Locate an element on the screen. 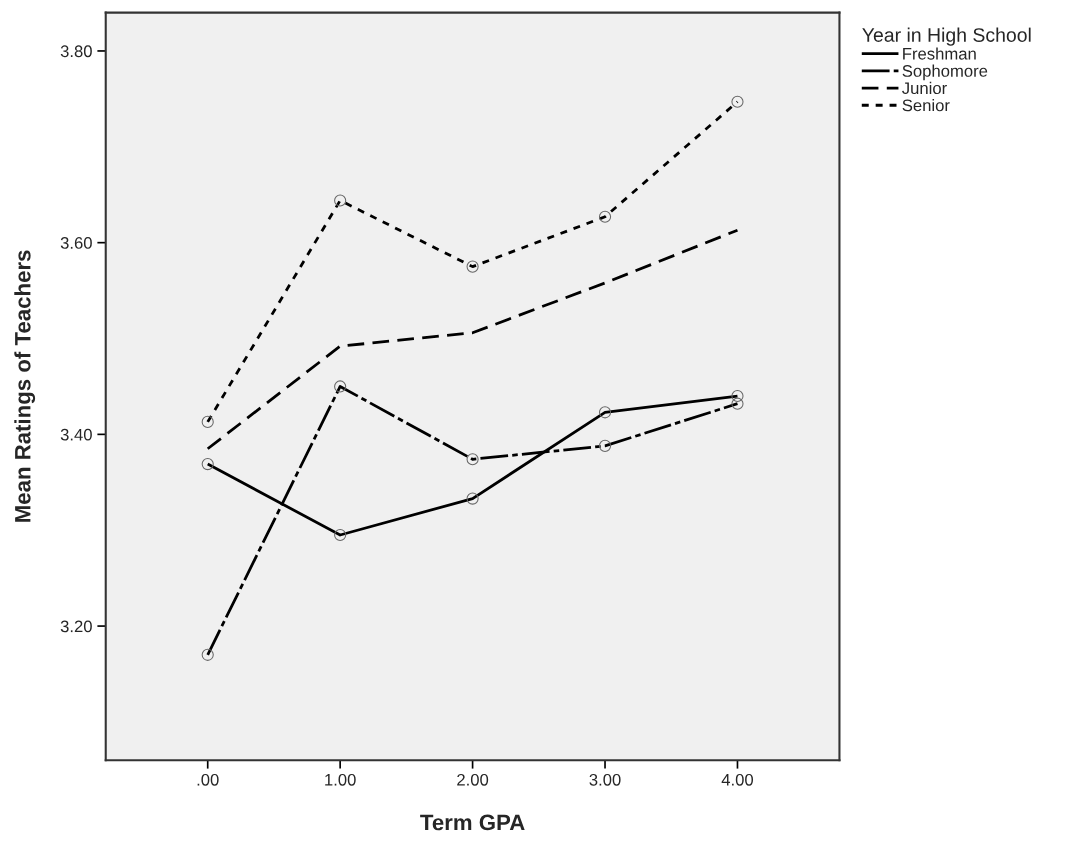 Image resolution: width=1068 pixels, height=841 pixels. x-tick-label: .00 is located at coordinates (208, 779).